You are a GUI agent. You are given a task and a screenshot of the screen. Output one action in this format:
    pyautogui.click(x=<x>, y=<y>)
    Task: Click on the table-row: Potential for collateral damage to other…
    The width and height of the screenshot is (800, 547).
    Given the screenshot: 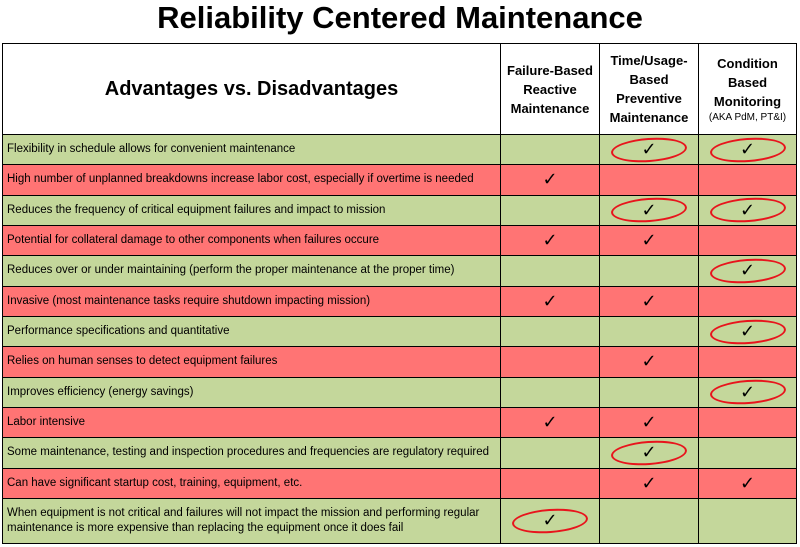 What is the action you would take?
    pyautogui.click(x=399, y=240)
    